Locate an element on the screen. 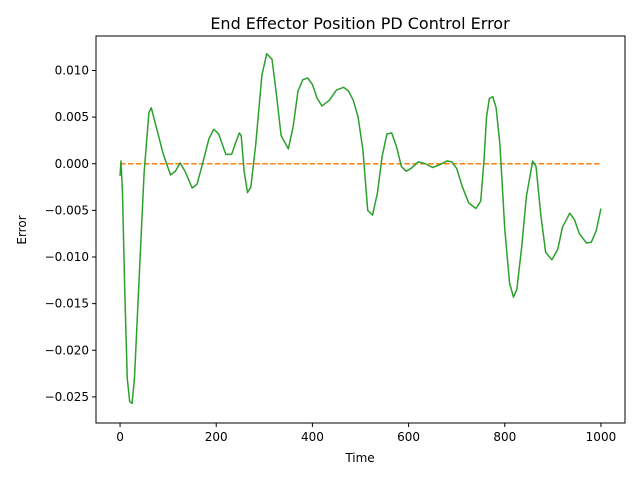  chart-title: End Effector Position PD Control Error is located at coordinates (360, 23).